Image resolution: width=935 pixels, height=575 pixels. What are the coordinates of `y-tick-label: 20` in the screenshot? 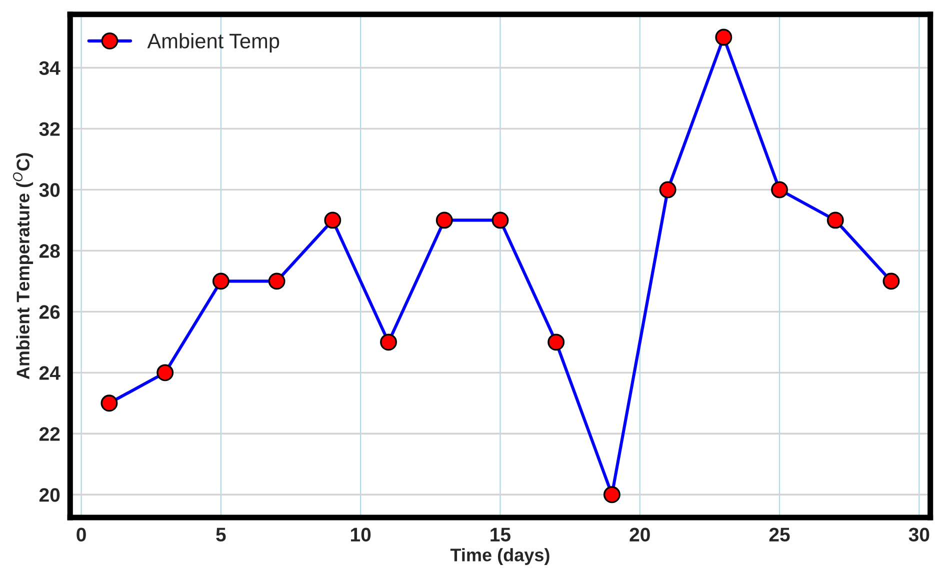 It's located at (49, 495).